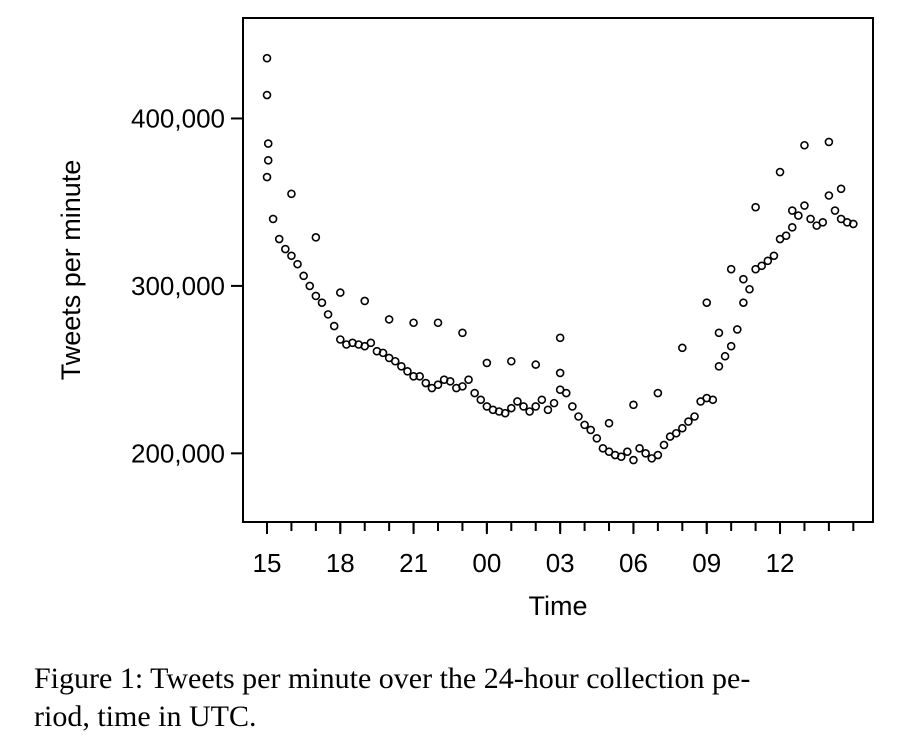  Describe the element at coordinates (145, 716) in the screenshot. I see `figure-caption-line-2: riod, time in UTC.` at that location.